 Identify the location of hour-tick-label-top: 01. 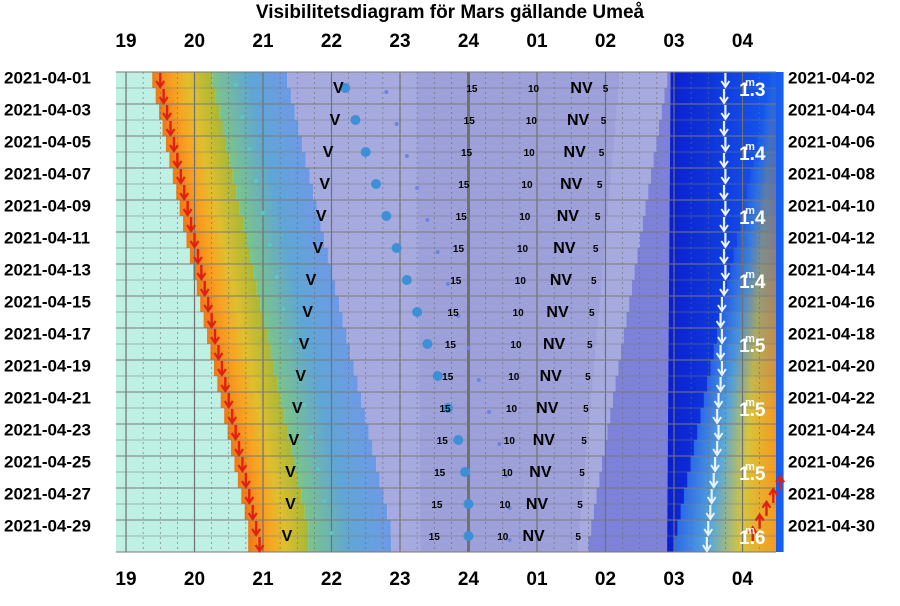
(537, 41).